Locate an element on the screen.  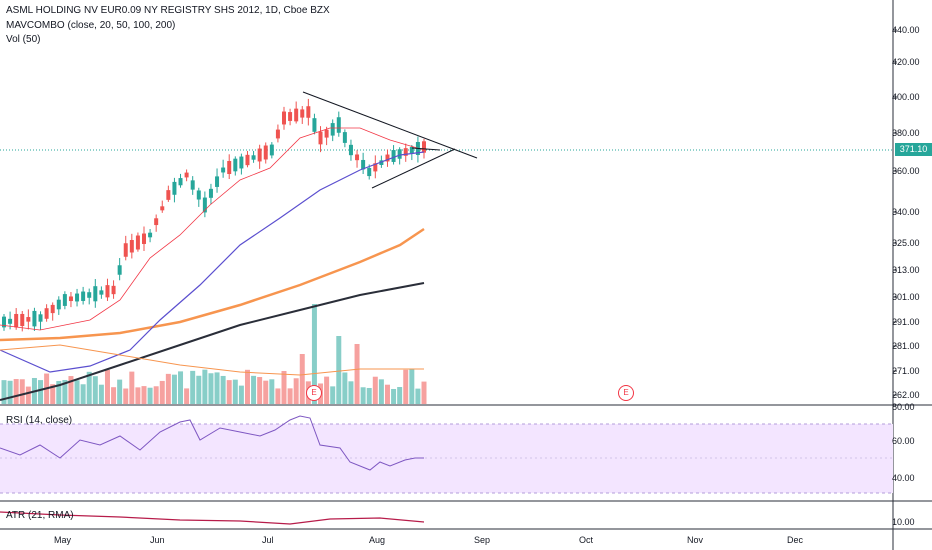
price-scale-label: 281.00 is located at coordinates (906, 346).